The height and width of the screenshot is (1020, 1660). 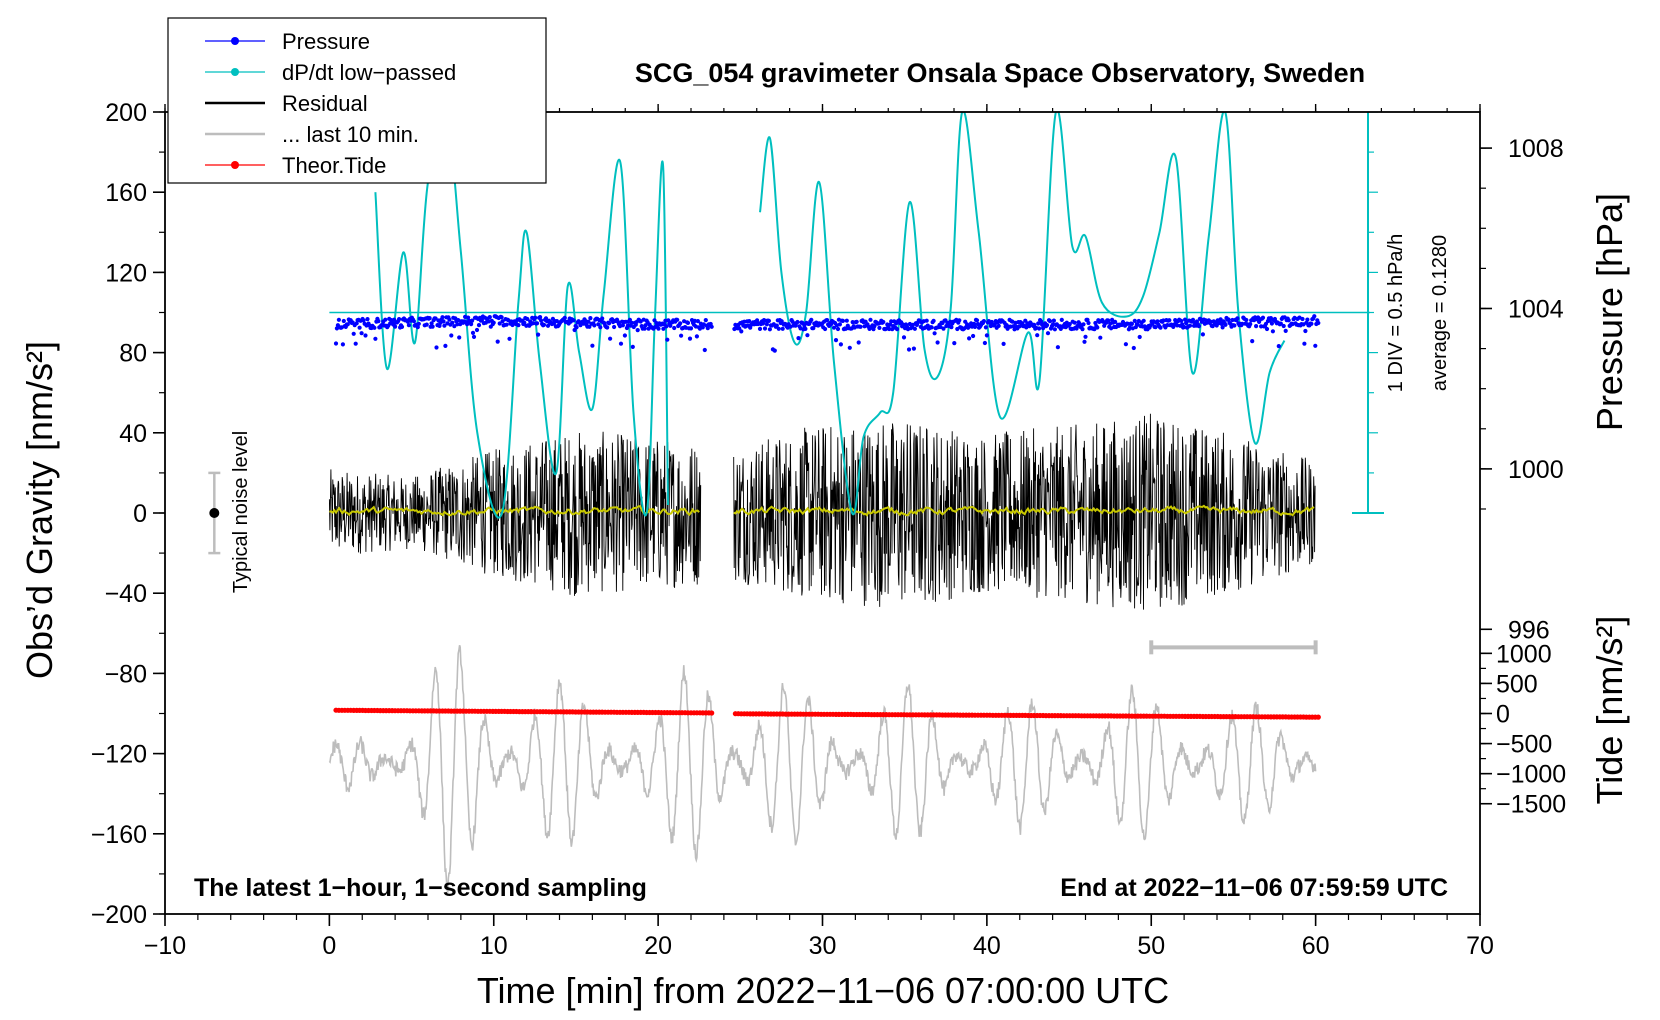 What do you see at coordinates (823, 946) in the screenshot?
I see `x-tick-label: 30` at bounding box center [823, 946].